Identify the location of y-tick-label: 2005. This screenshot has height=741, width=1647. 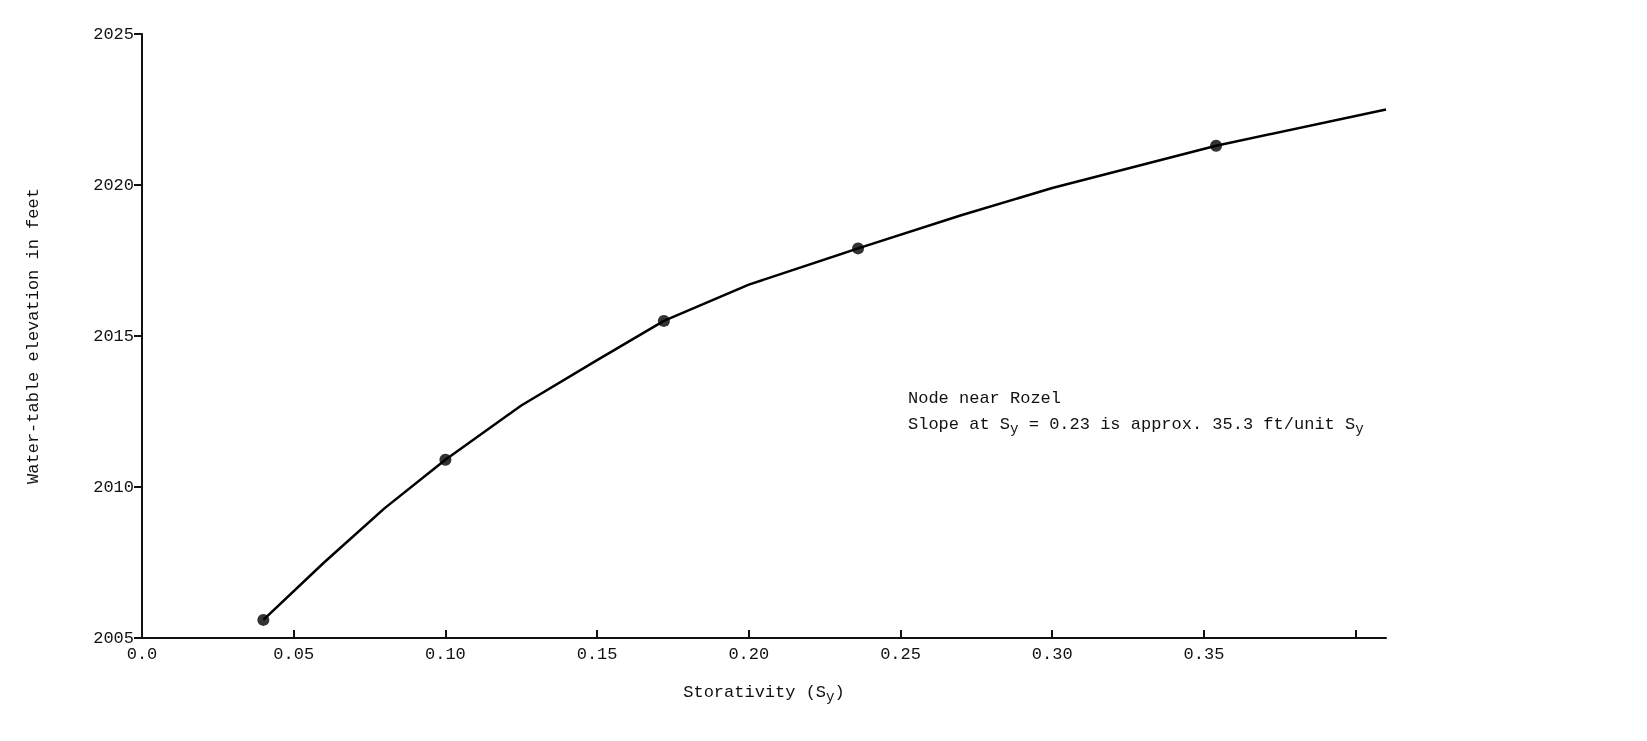
(113, 638).